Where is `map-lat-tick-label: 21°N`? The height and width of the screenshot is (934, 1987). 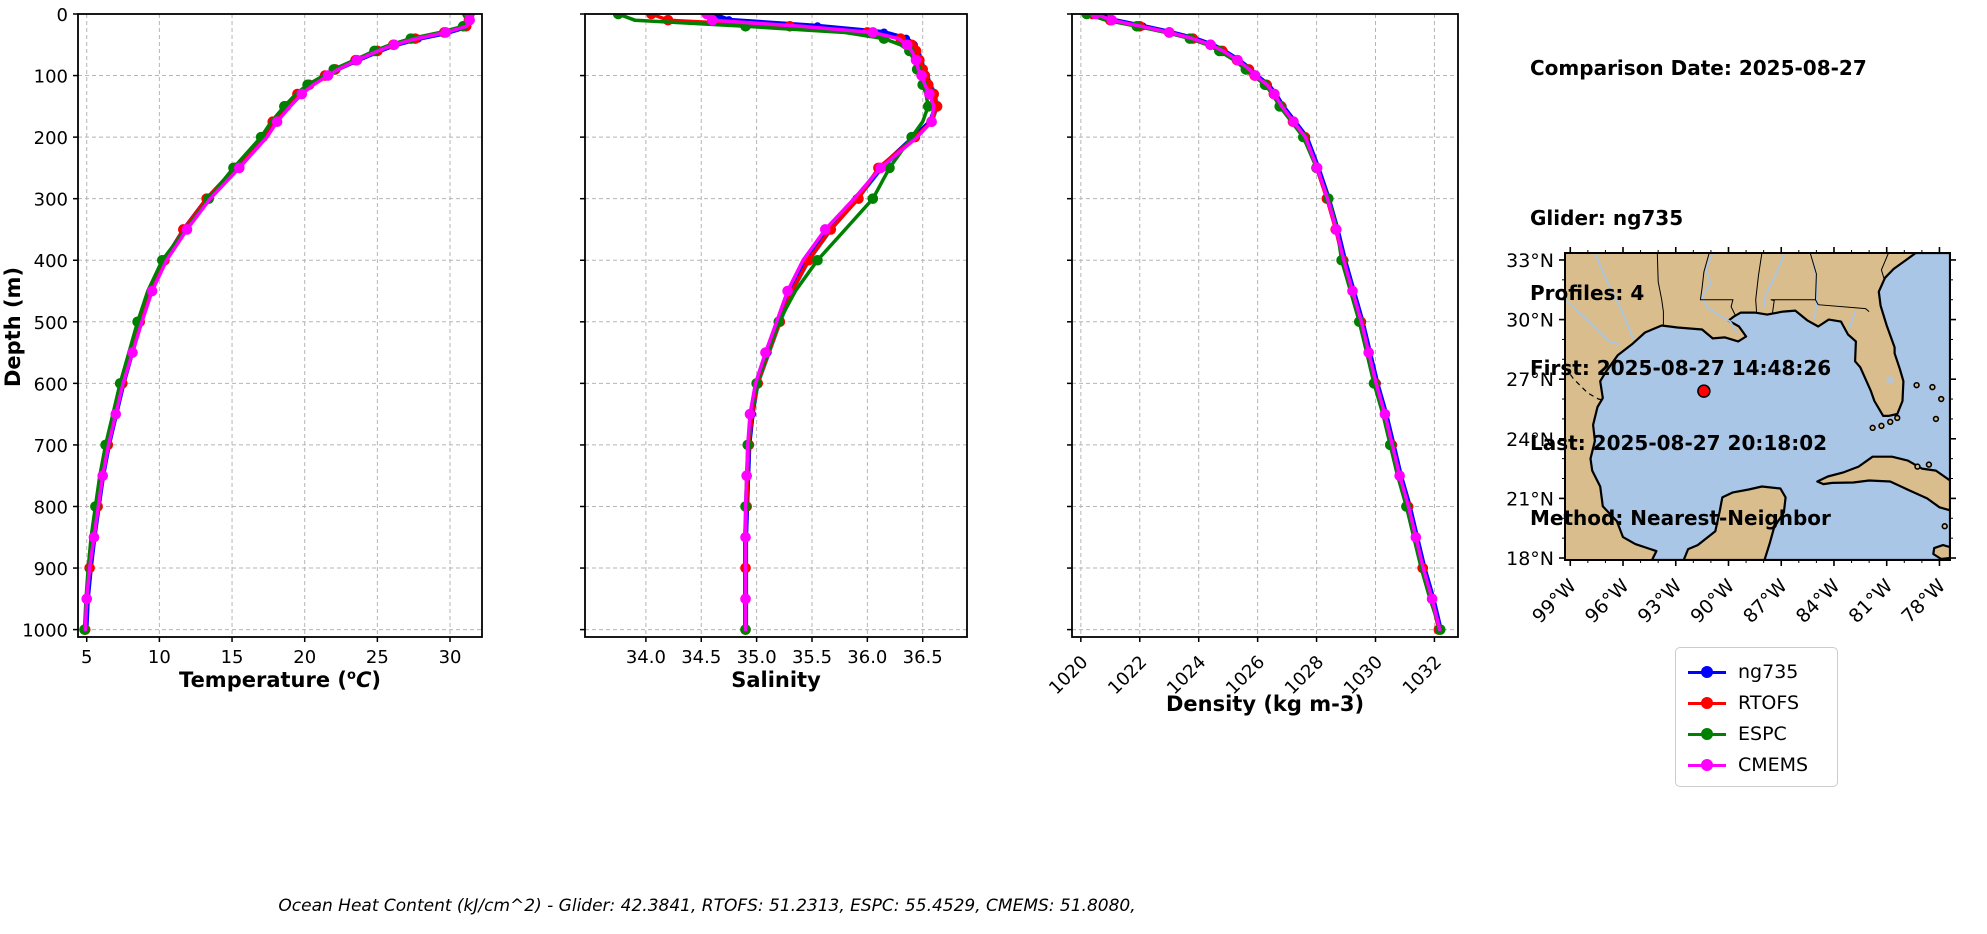 map-lat-tick-label: 21°N is located at coordinates (1530, 499).